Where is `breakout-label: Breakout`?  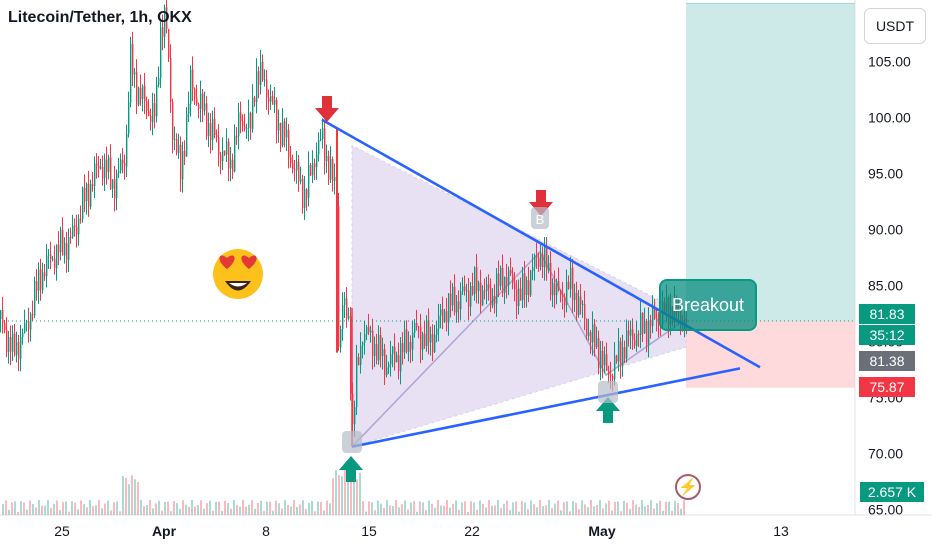 breakout-label: Breakout is located at coordinates (708, 305).